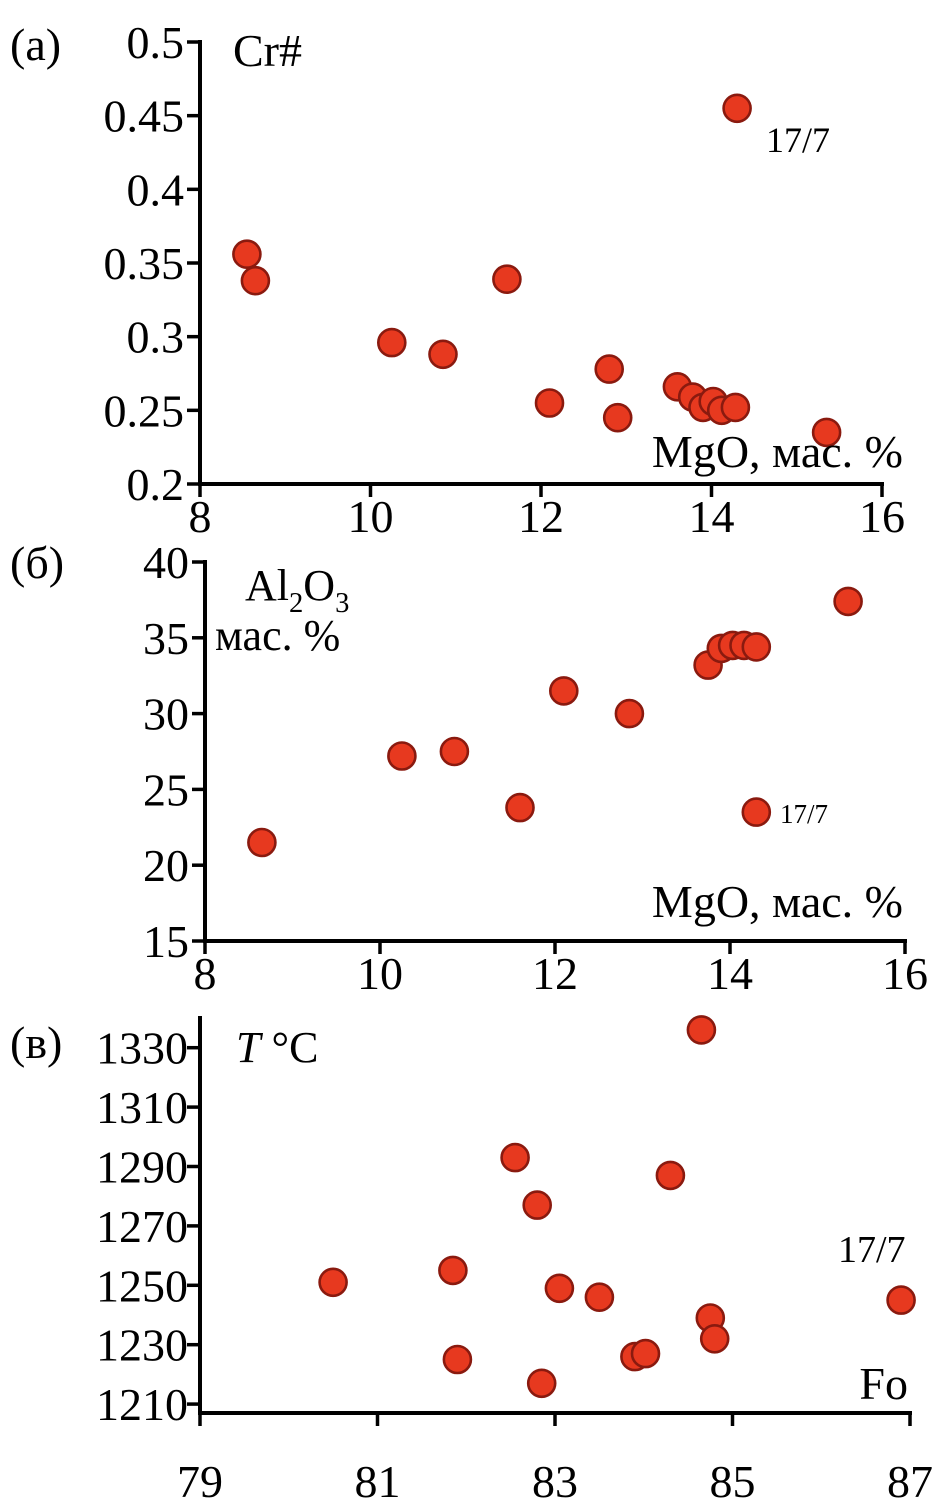  Describe the element at coordinates (166, 865) in the screenshot. I see `y-tick-label: 20` at that location.